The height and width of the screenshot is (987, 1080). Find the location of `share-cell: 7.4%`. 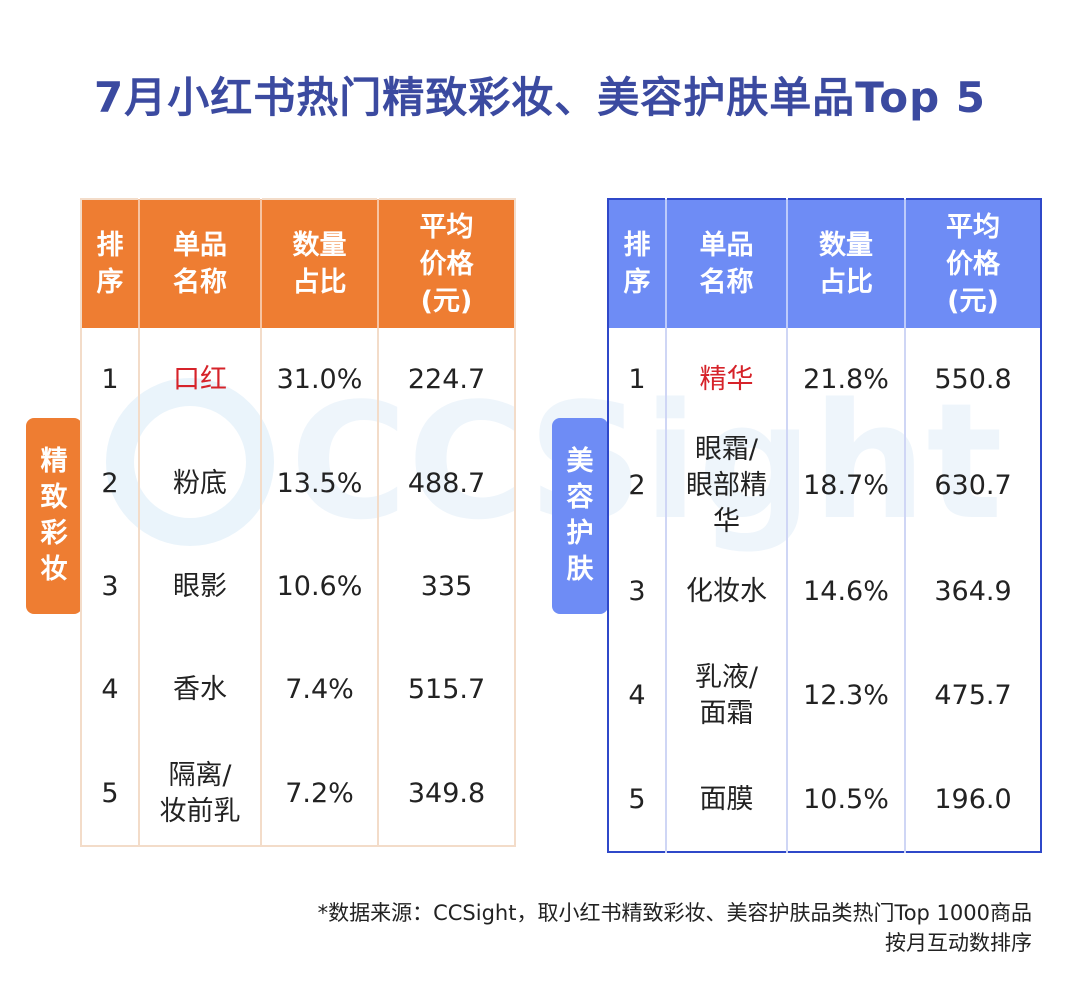

share-cell: 7.4% is located at coordinates (320, 690).